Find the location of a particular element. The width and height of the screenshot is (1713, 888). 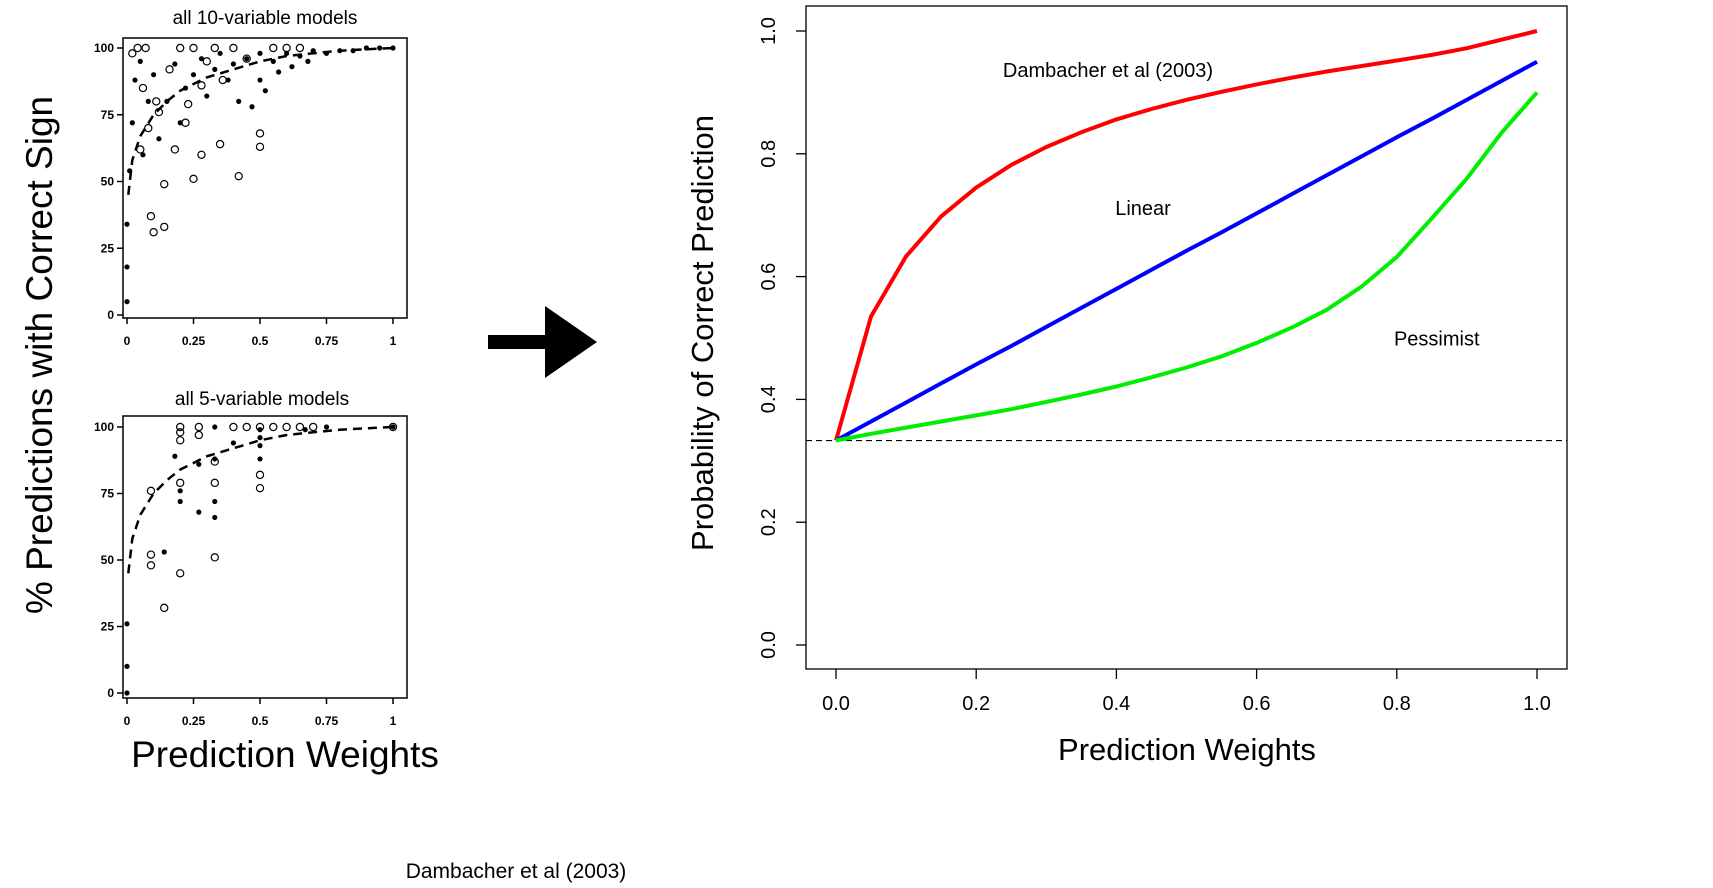

scatter-10-x-tick-label: 0.5 is located at coordinates (260, 341).